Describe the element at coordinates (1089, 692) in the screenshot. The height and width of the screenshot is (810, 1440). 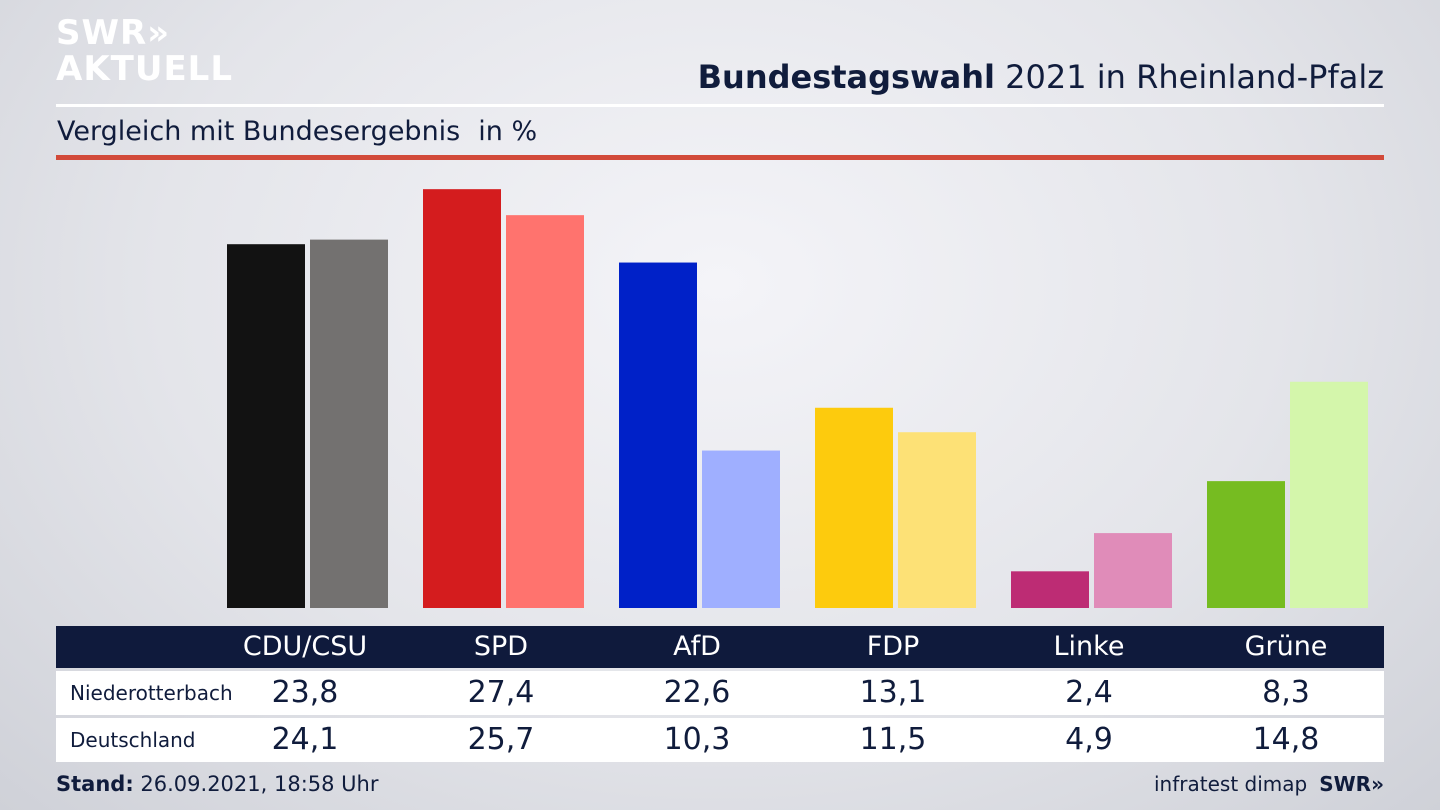
I see `table-cell: 2,4` at that location.